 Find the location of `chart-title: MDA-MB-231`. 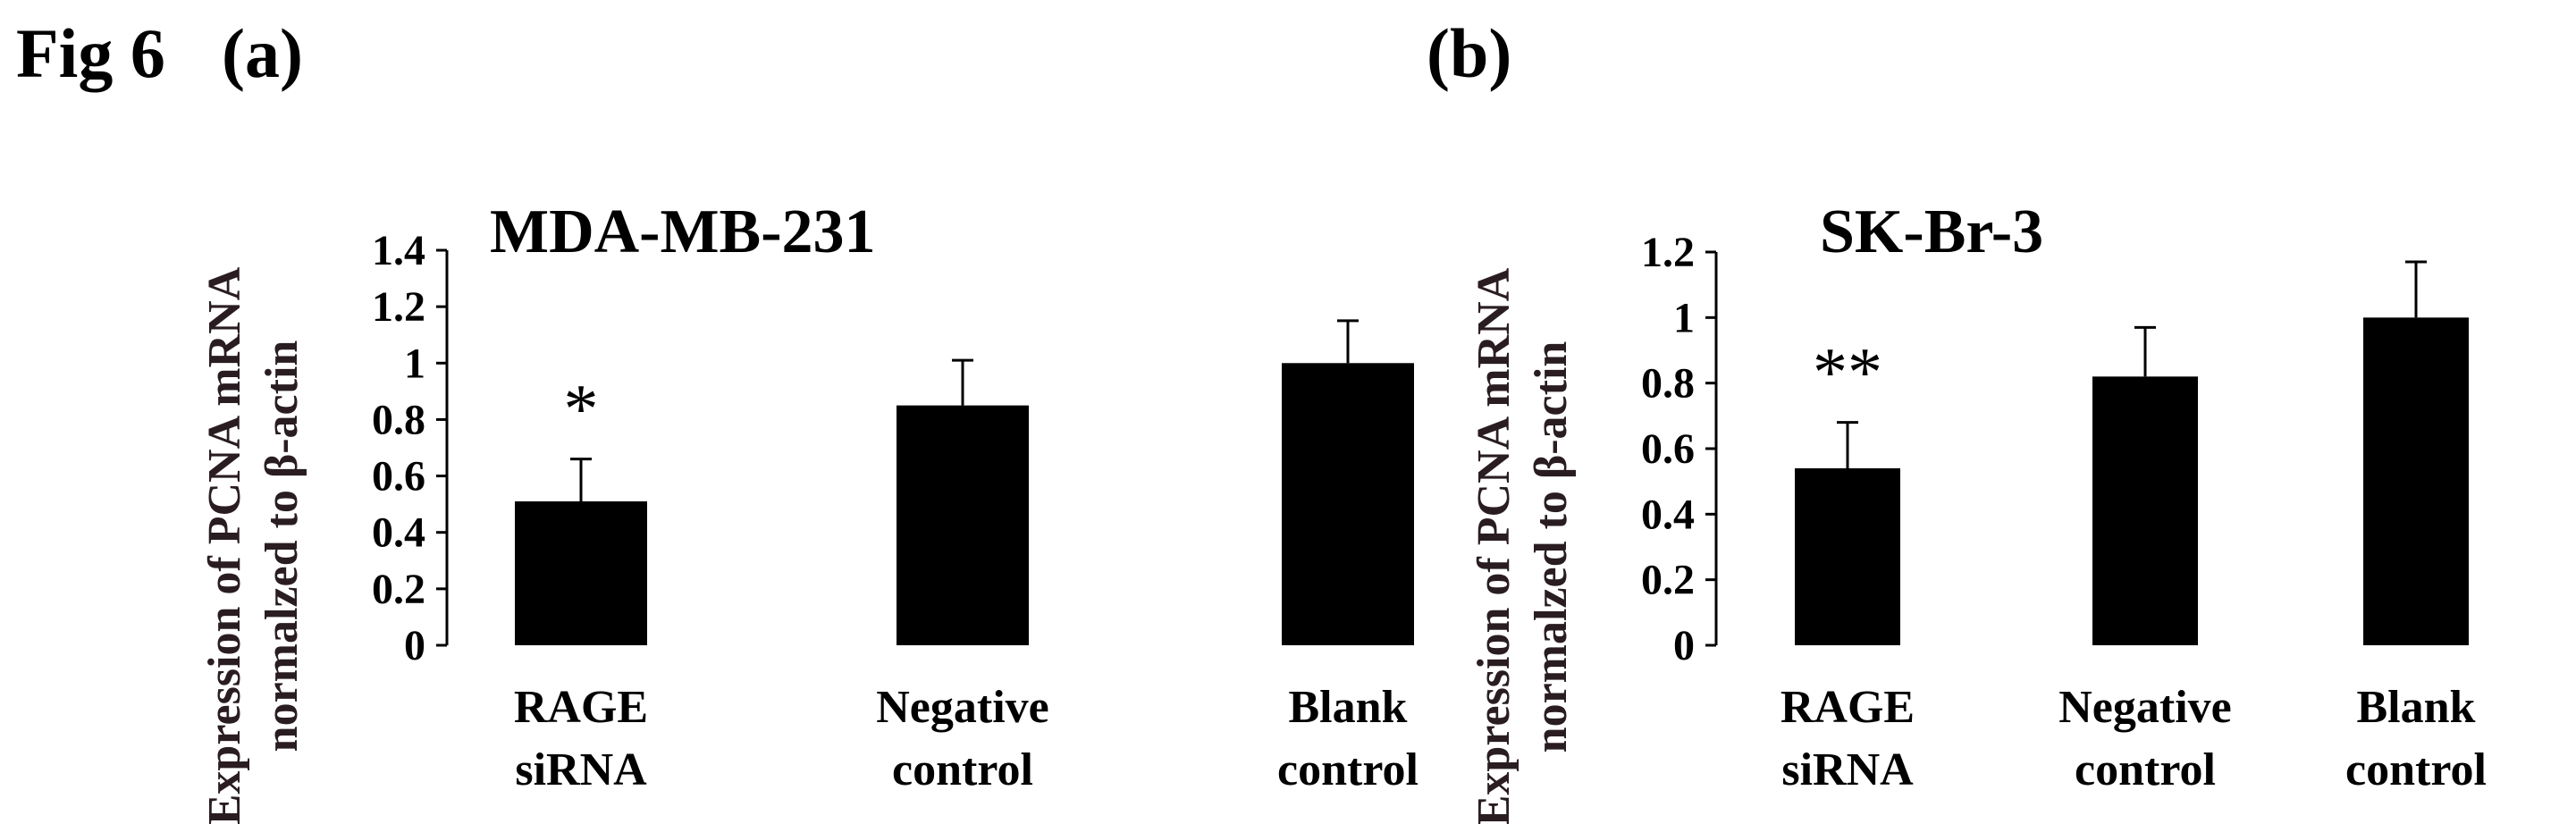

chart-title: MDA-MB-231 is located at coordinates (683, 232).